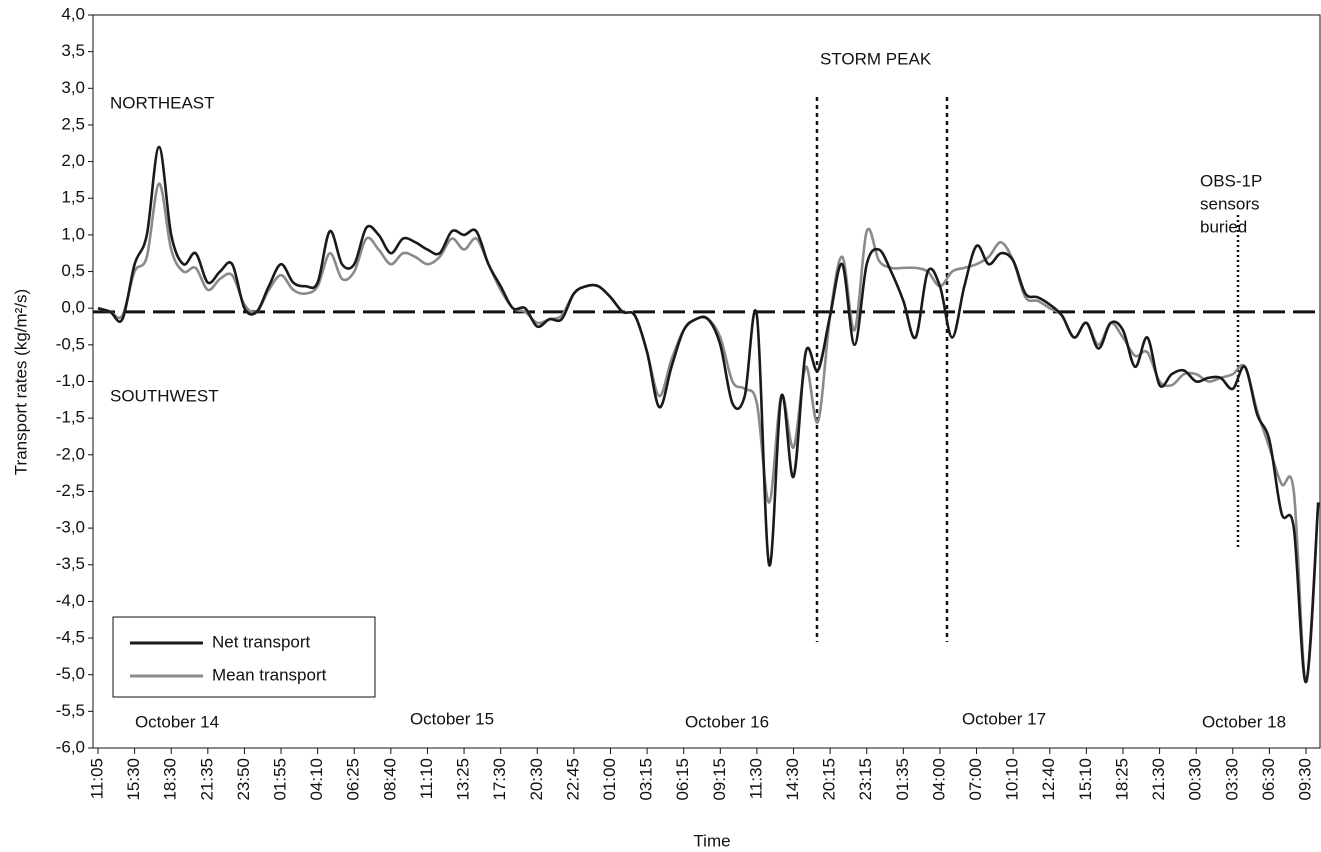 The width and height of the screenshot is (1321, 852). Describe the element at coordinates (70, 746) in the screenshot. I see `y-tick-label: -6,0` at that location.